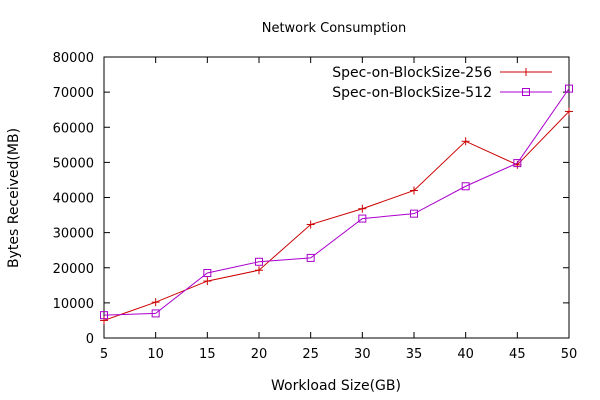 The width and height of the screenshot is (600, 400). I want to click on x-axis-label: Workload Size(GB), so click(336, 386).